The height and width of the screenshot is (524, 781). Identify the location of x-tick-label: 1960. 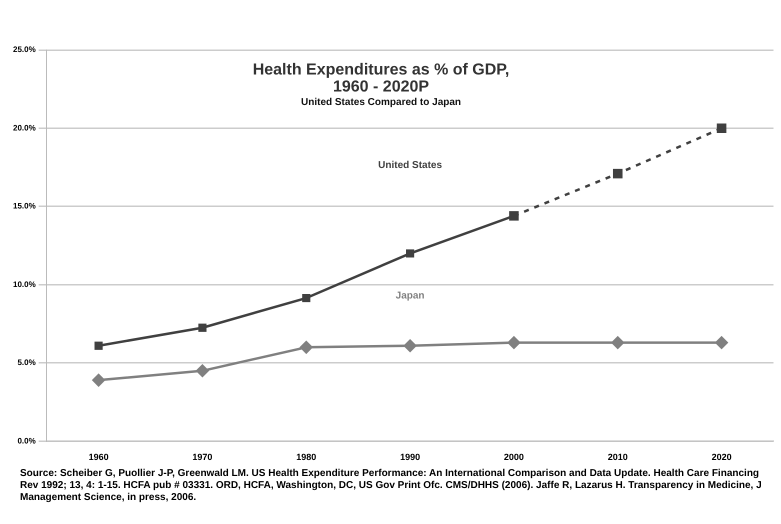
(98, 457).